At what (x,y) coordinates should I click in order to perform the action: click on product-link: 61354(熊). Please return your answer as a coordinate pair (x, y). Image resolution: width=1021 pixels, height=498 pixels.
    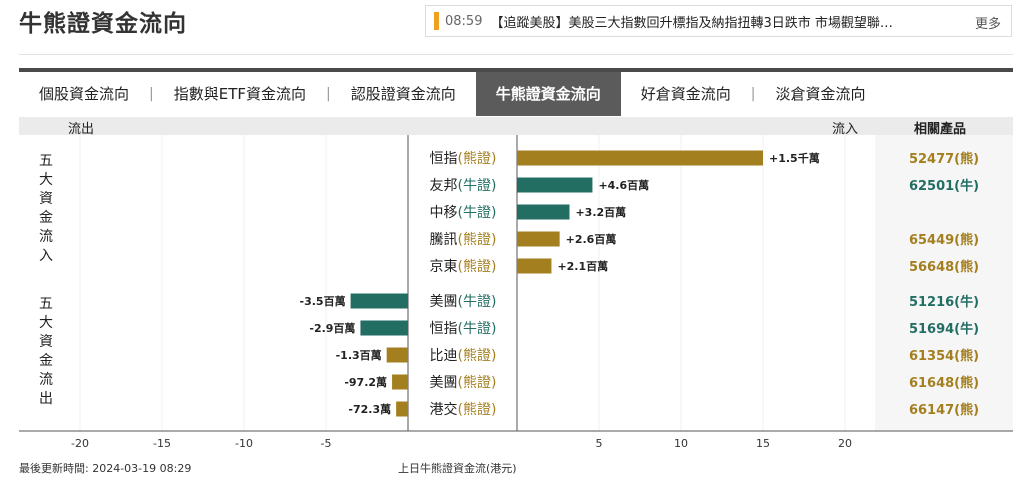
    Looking at the image, I should click on (944, 356).